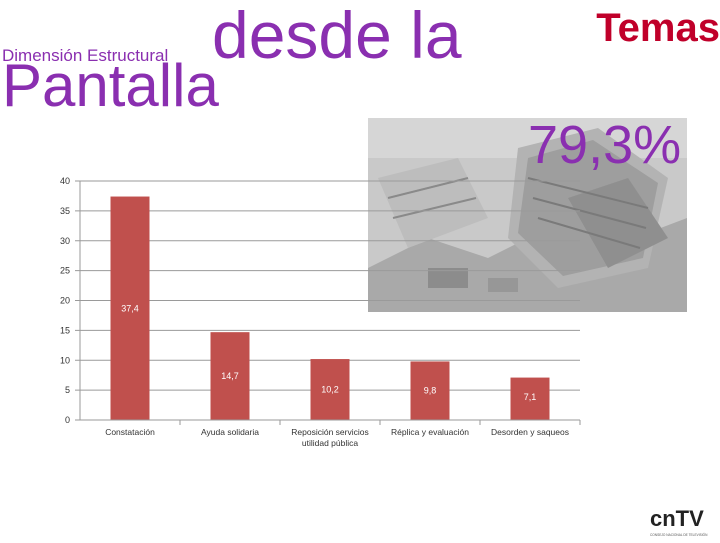 This screenshot has width=720, height=543. What do you see at coordinates (67, 420) in the screenshot?
I see `y-tick-label: 0` at bounding box center [67, 420].